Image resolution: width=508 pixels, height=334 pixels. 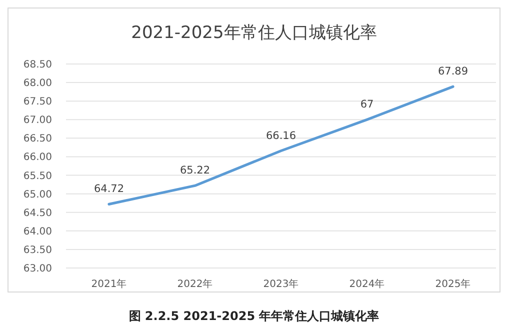 I want to click on y-tick-label: 64.50, so click(x=37, y=213).